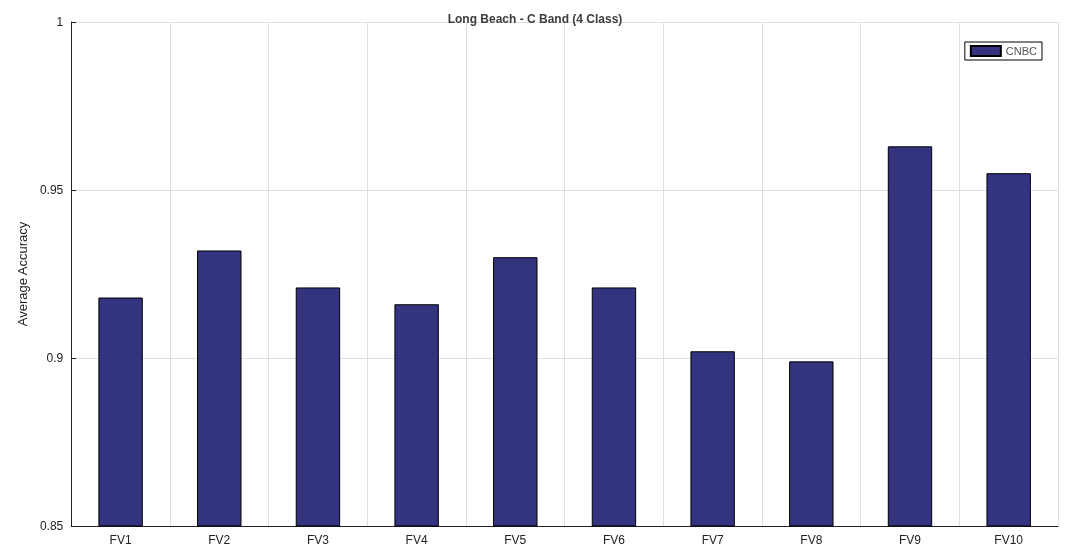 The height and width of the screenshot is (556, 1070). Describe the element at coordinates (120, 540) in the screenshot. I see `x-tick-label: FV1` at that location.